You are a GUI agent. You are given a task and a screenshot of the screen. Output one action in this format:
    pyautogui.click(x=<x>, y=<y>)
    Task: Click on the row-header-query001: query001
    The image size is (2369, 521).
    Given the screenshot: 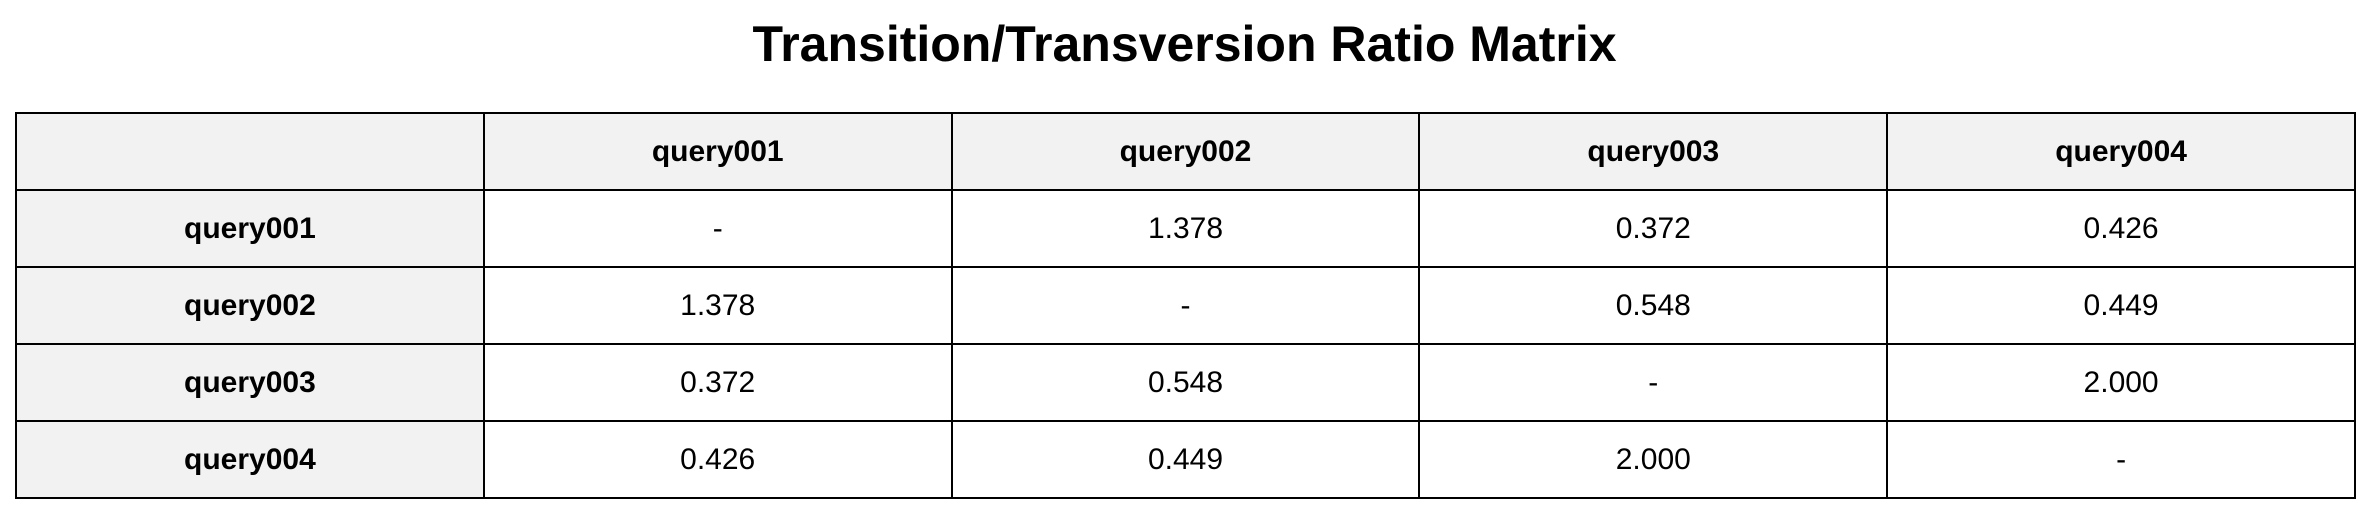 What is the action you would take?
    pyautogui.click(x=250, y=228)
    